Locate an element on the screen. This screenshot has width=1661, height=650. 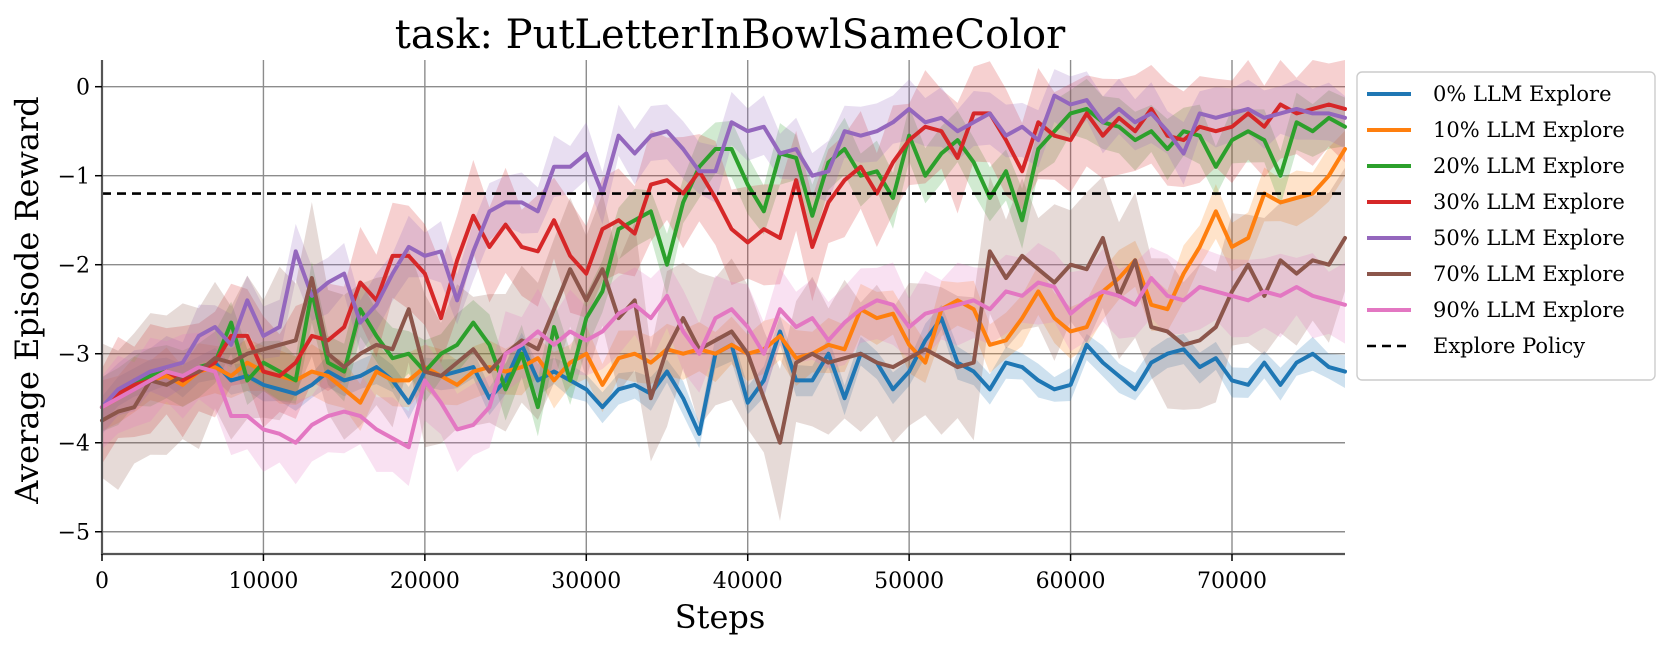
x-tick-label: 40000 is located at coordinates (748, 581).